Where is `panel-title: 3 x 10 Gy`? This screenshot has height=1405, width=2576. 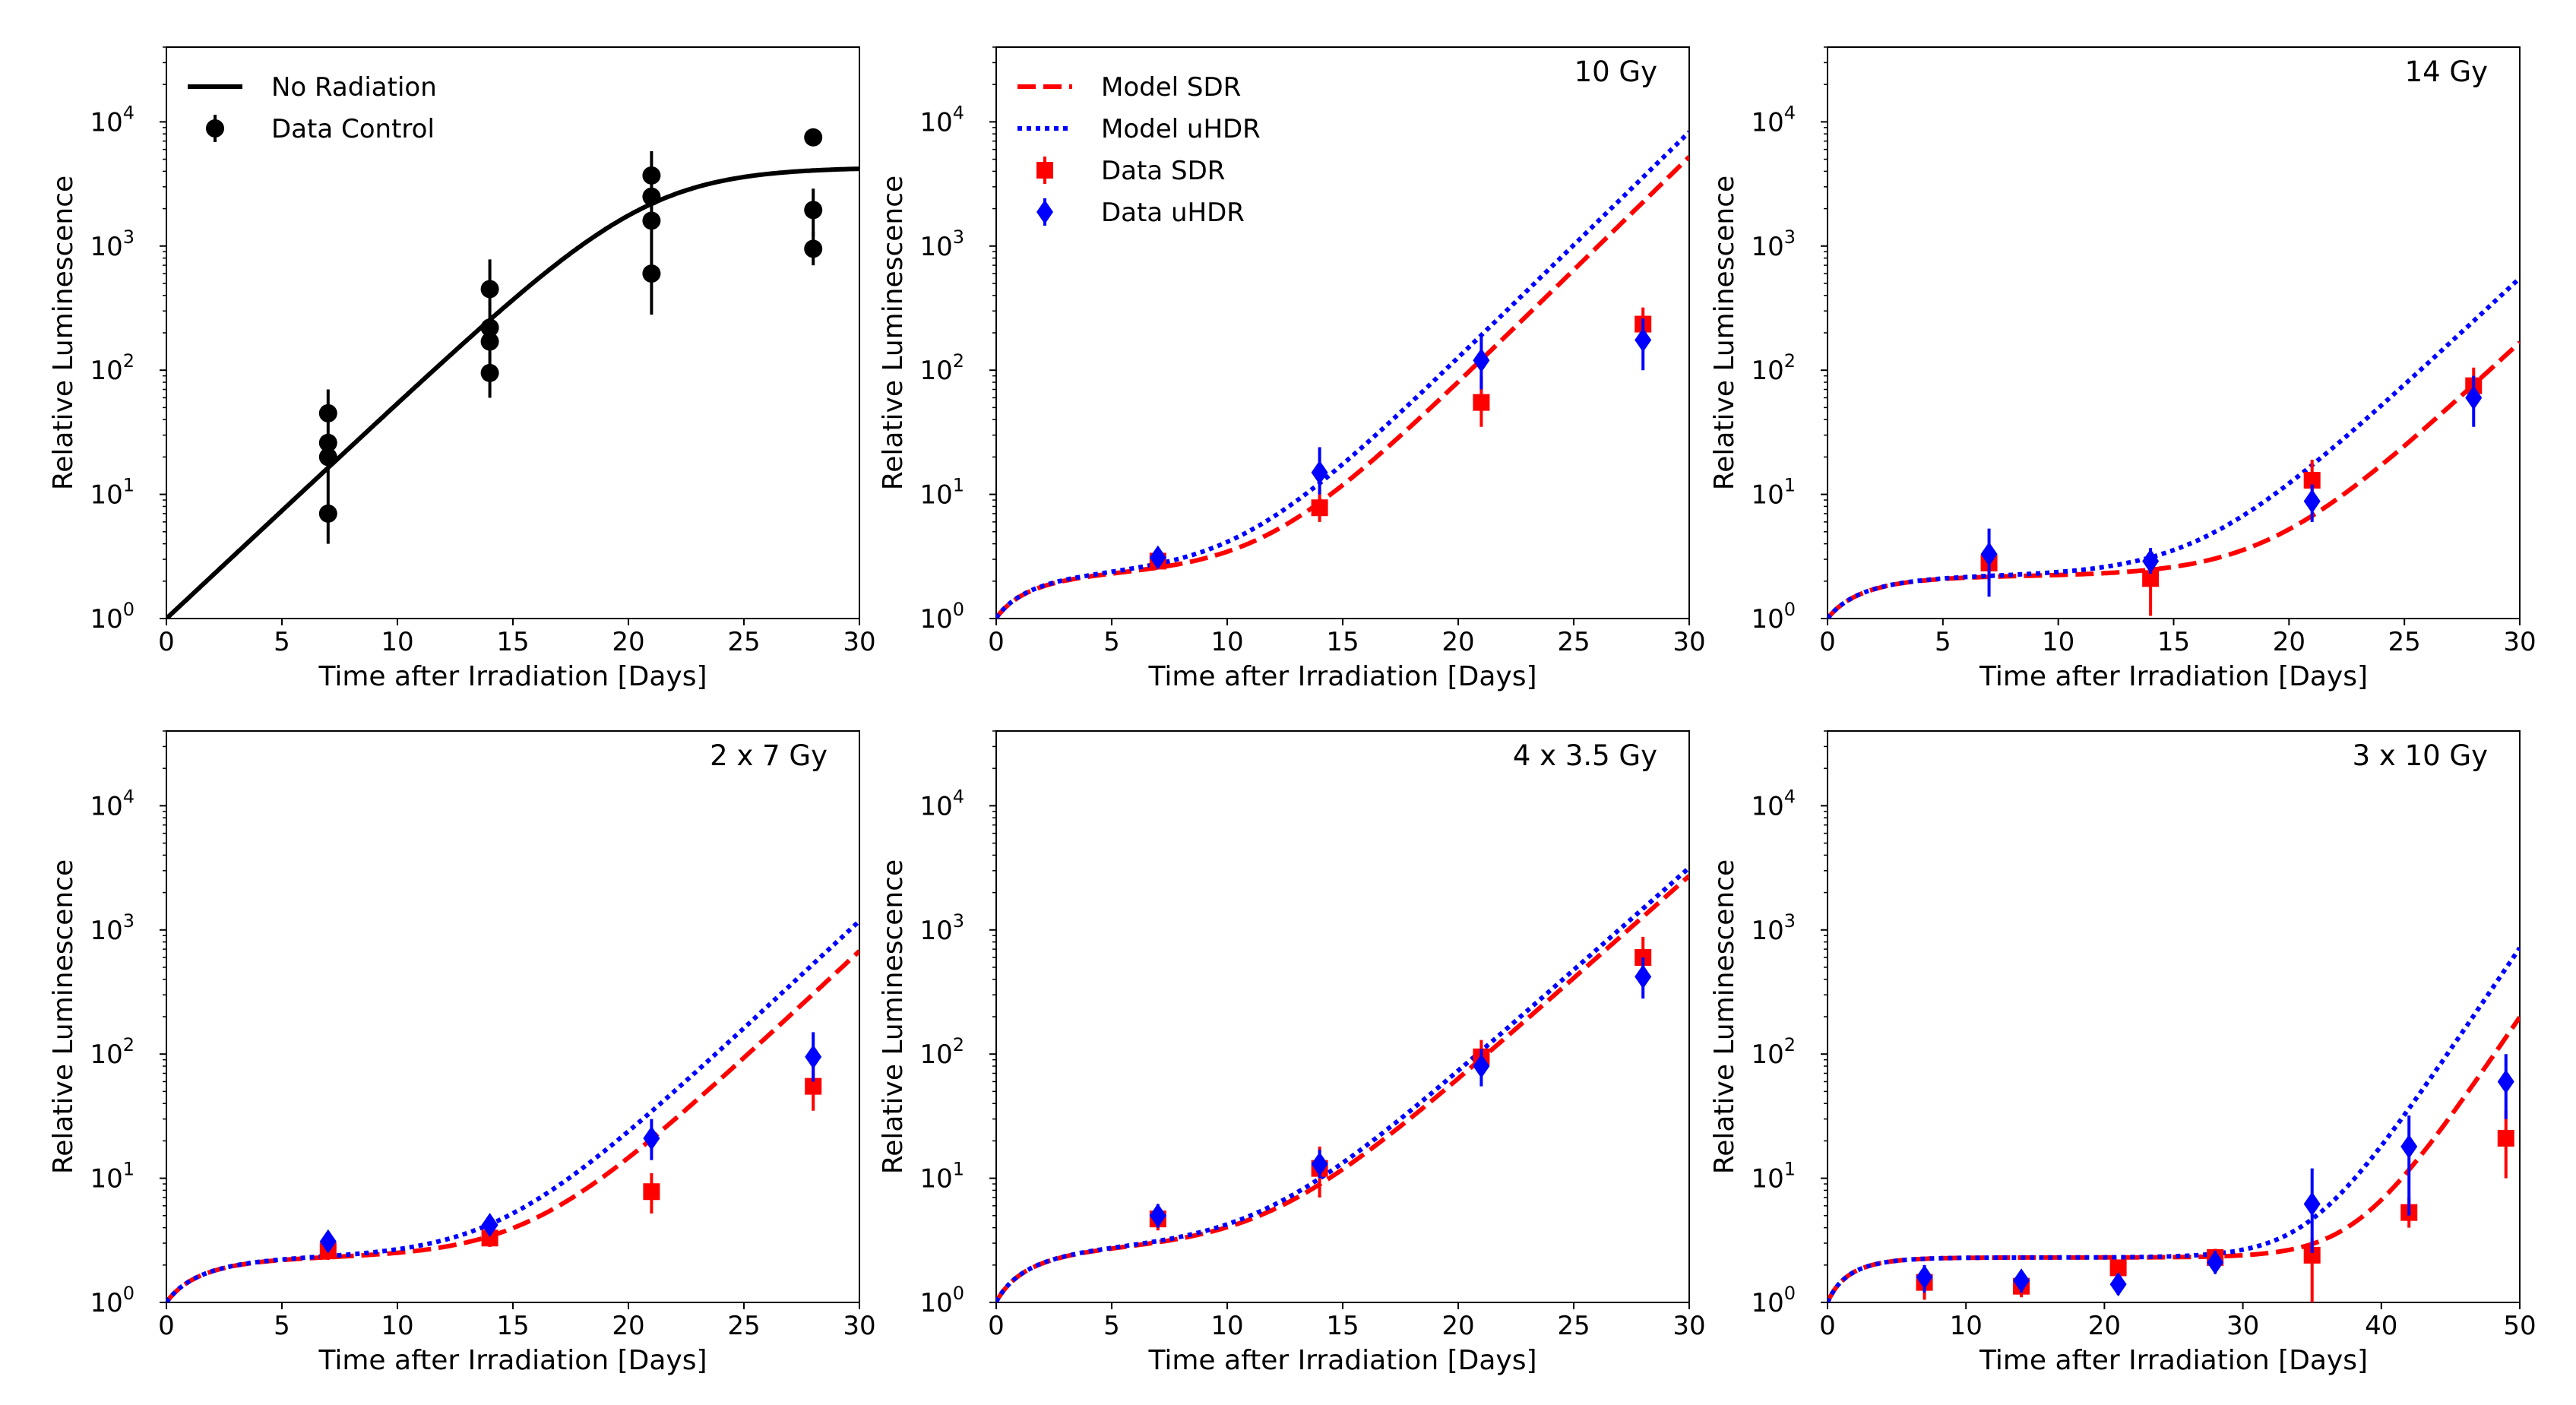 panel-title: 3 x 10 Gy is located at coordinates (2420, 755).